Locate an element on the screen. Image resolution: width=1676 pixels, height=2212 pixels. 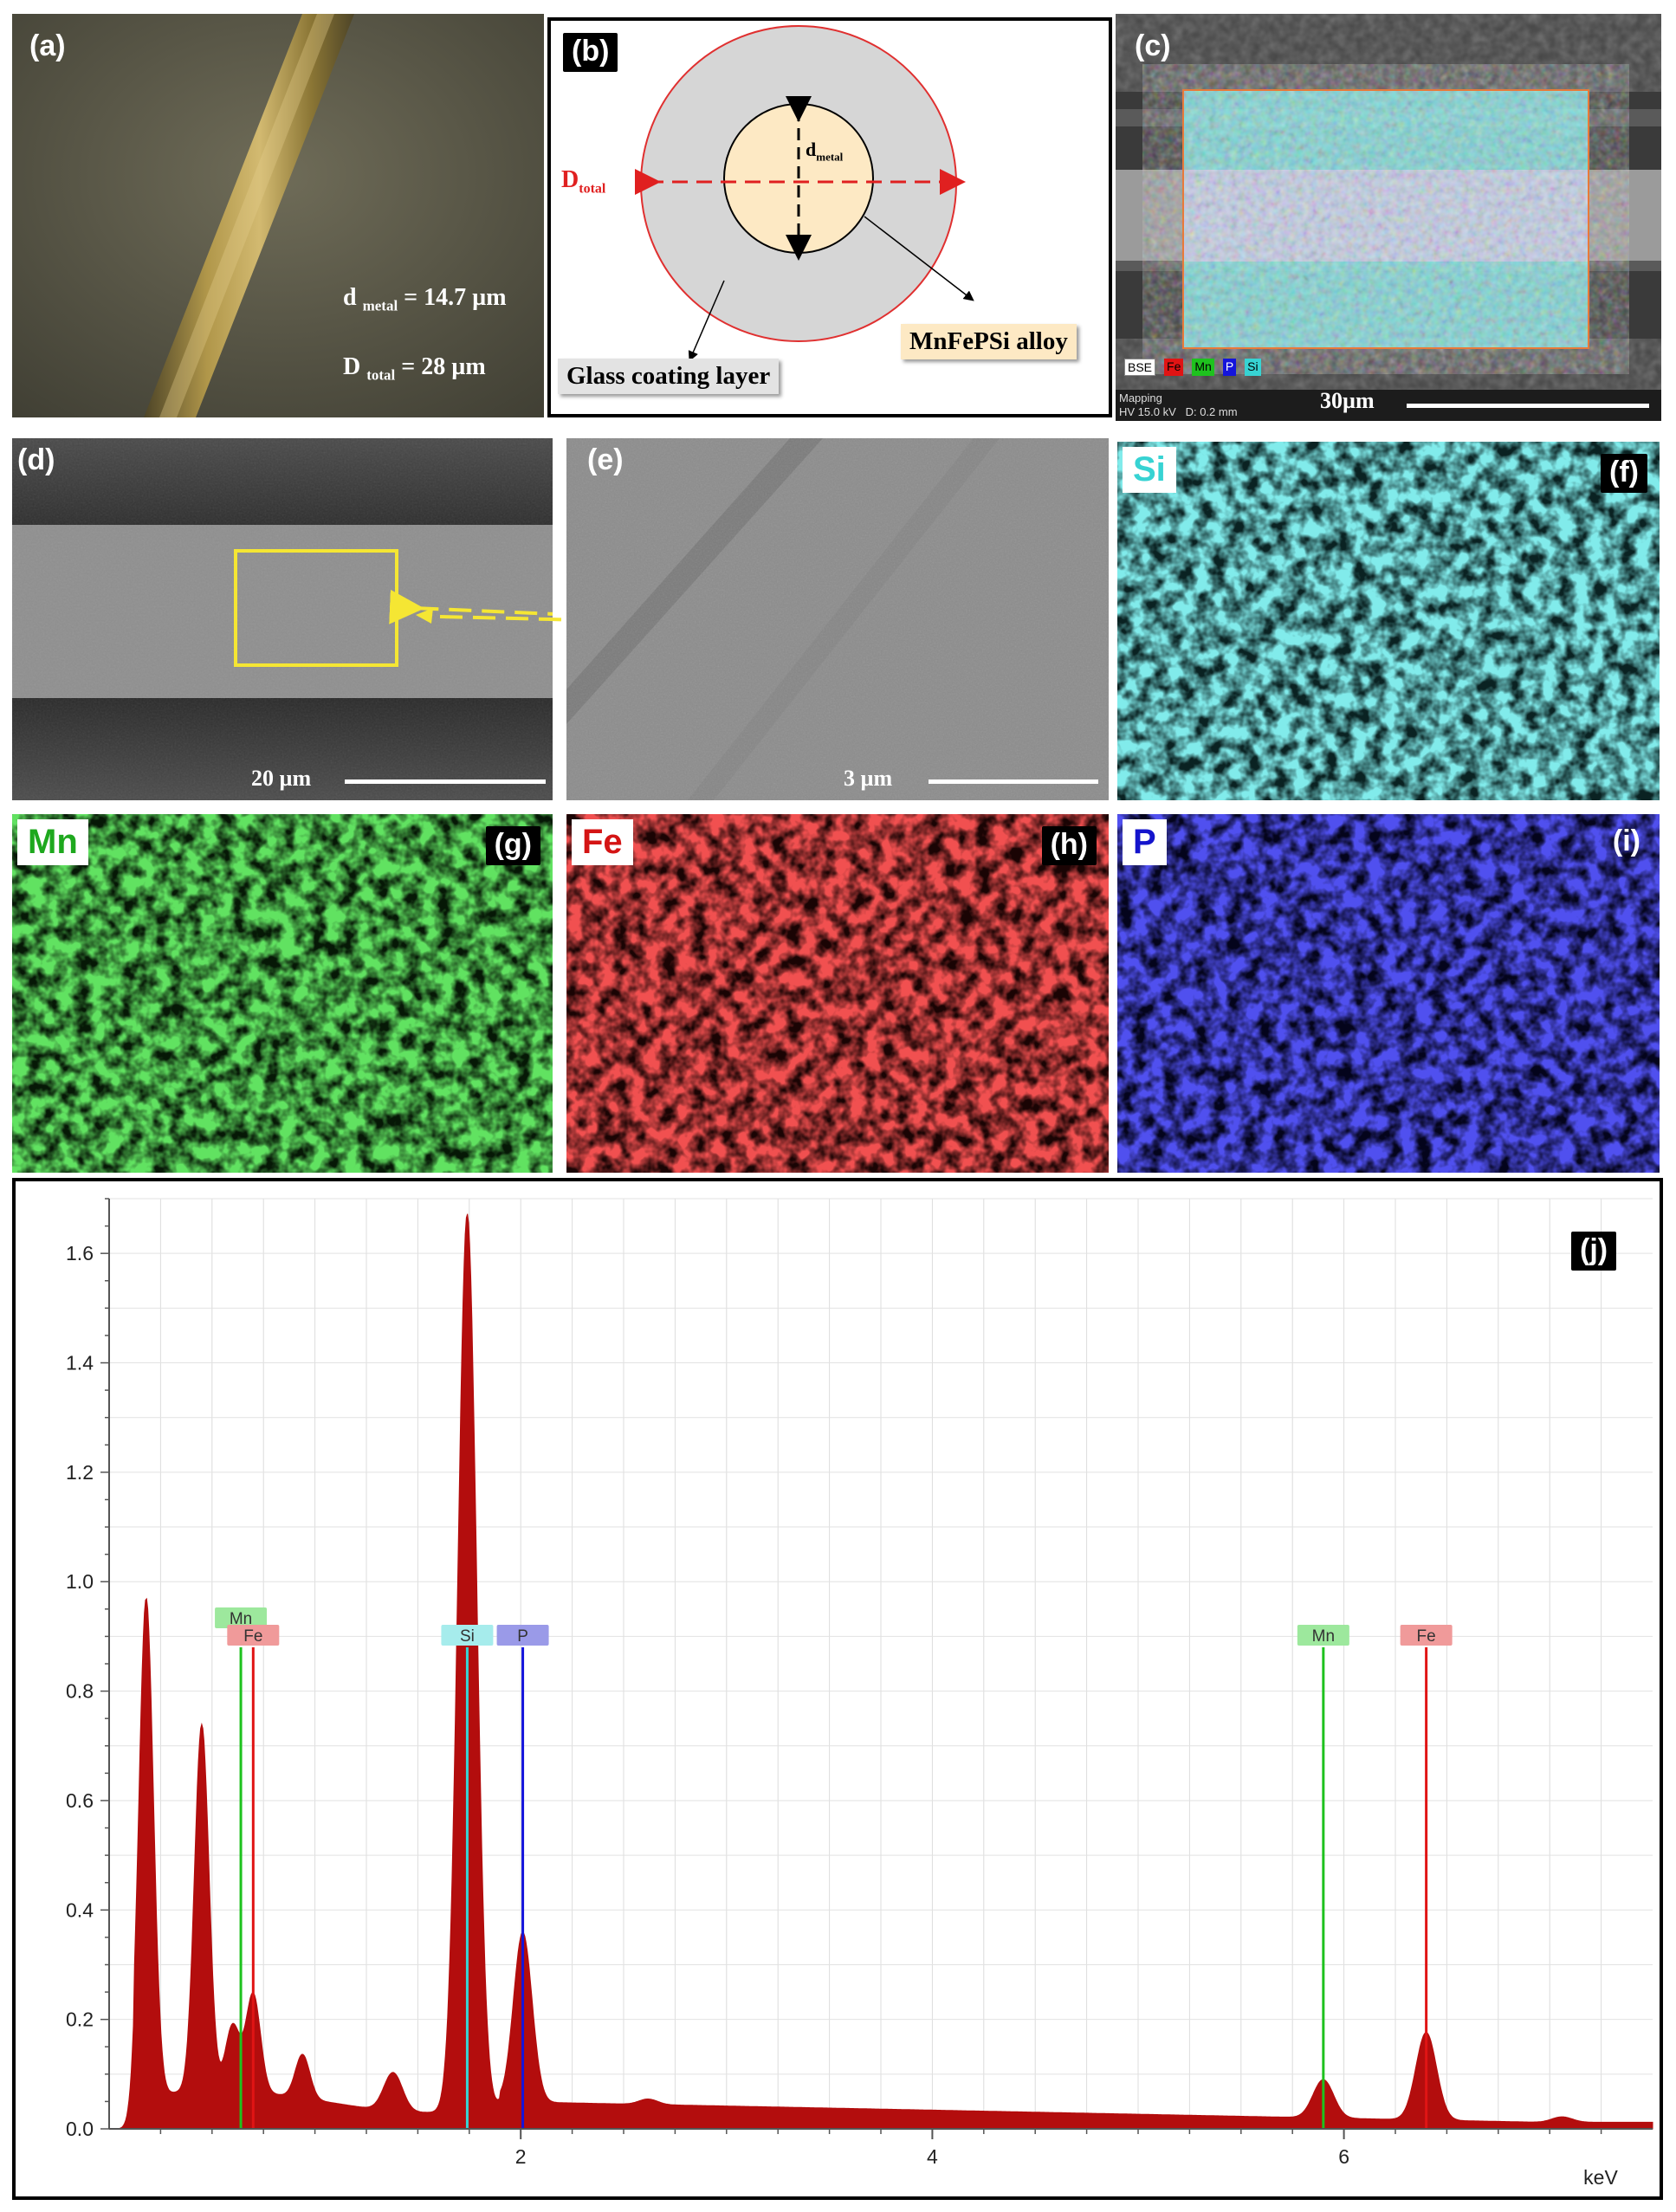
scale-text-d: 20 µm is located at coordinates (281, 778).